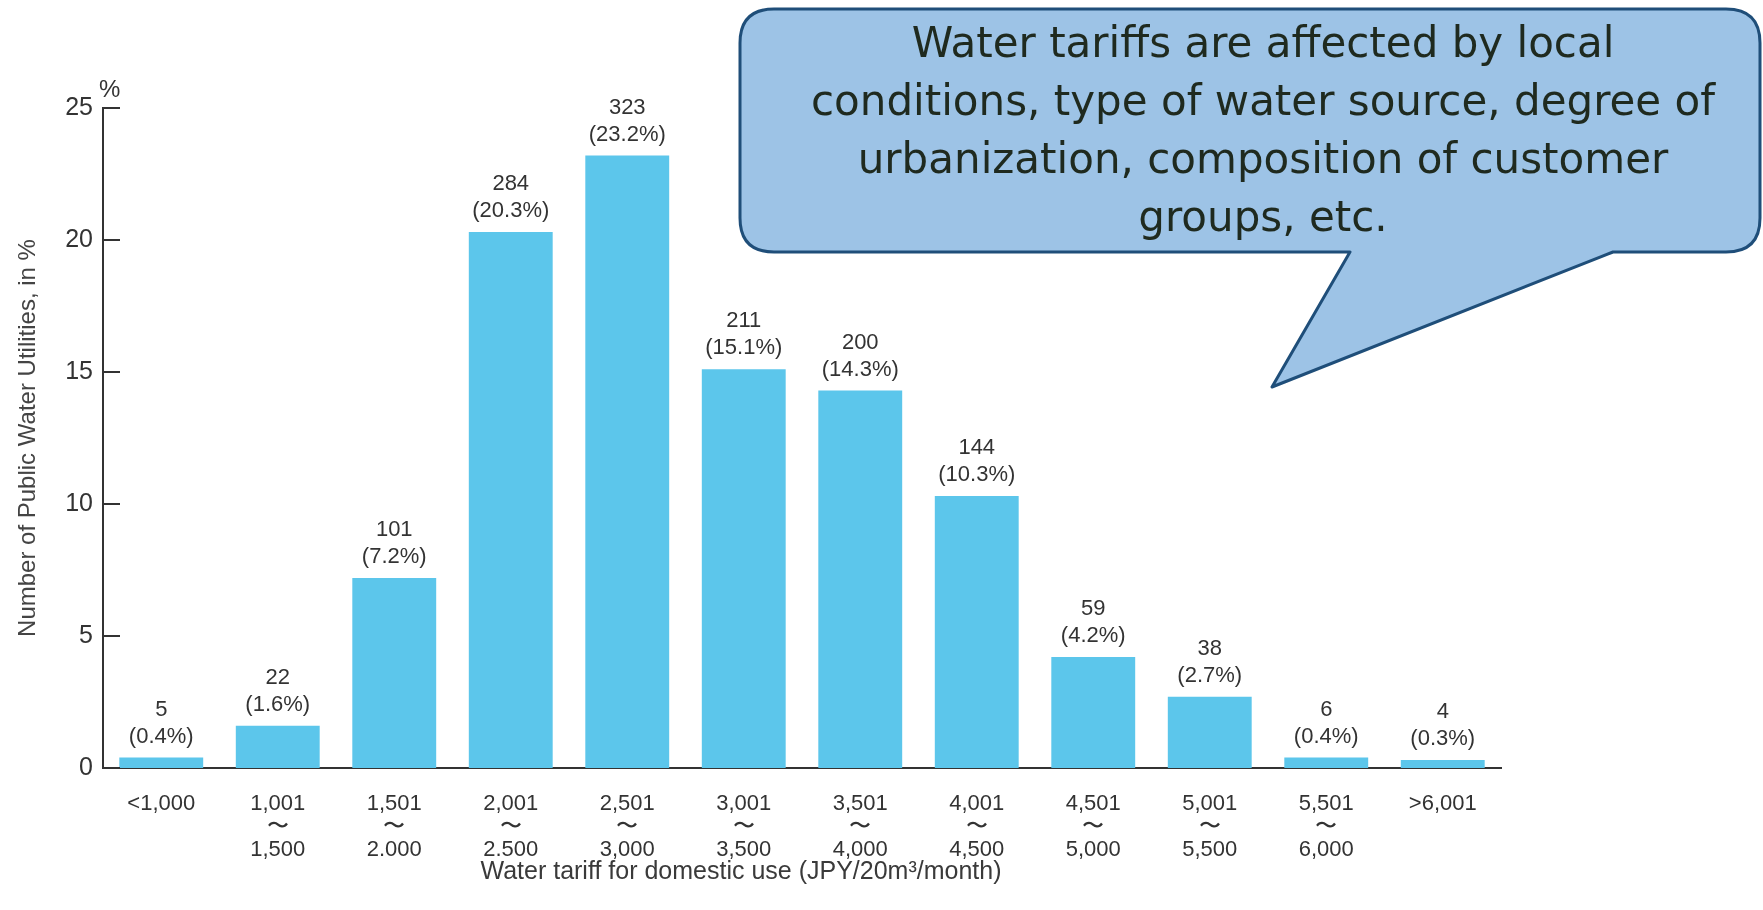  Describe the element at coordinates (1210, 660) in the screenshot. I see `data-label: 38 (2.7%)` at that location.